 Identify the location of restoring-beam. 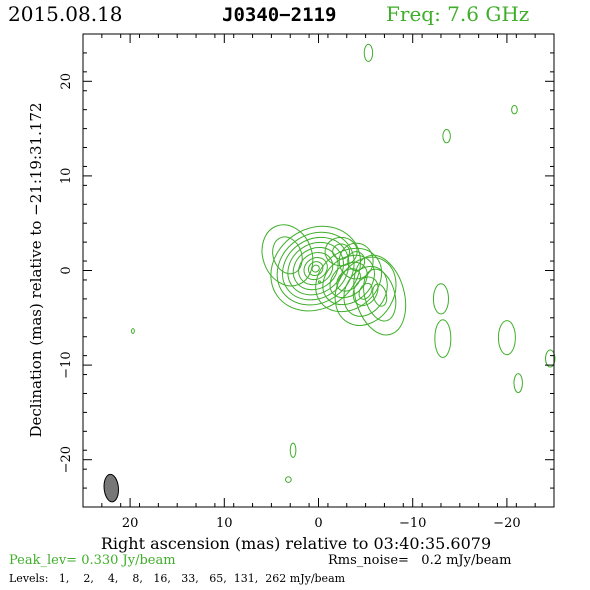
(111, 488).